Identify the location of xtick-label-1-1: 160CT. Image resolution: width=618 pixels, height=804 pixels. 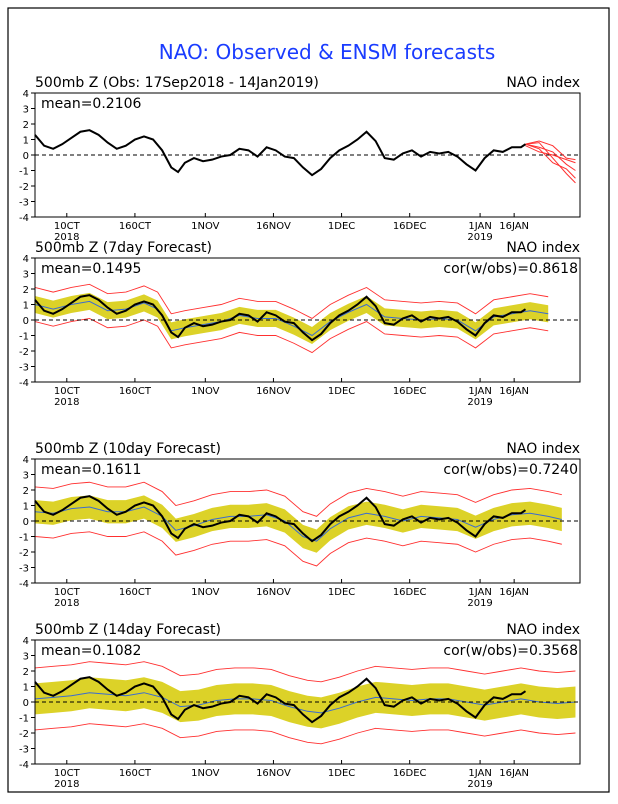
(135, 226).